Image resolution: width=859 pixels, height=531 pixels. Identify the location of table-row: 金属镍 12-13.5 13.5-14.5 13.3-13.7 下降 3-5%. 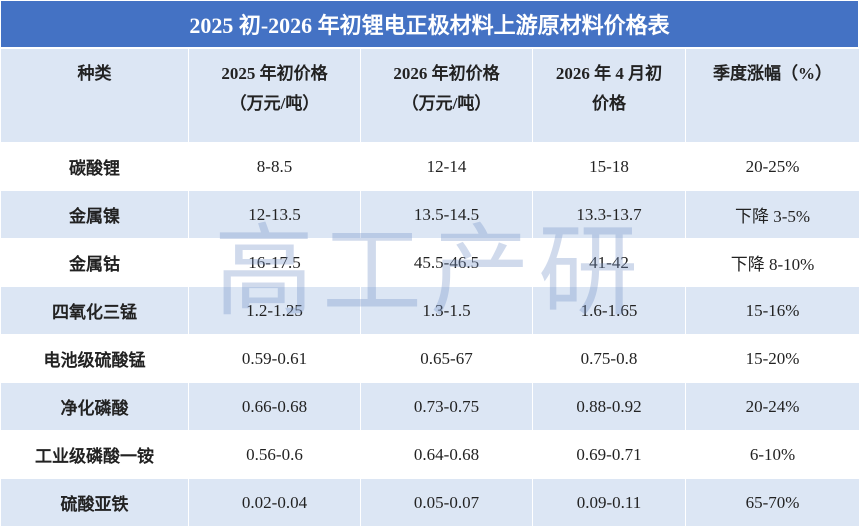
(429, 214).